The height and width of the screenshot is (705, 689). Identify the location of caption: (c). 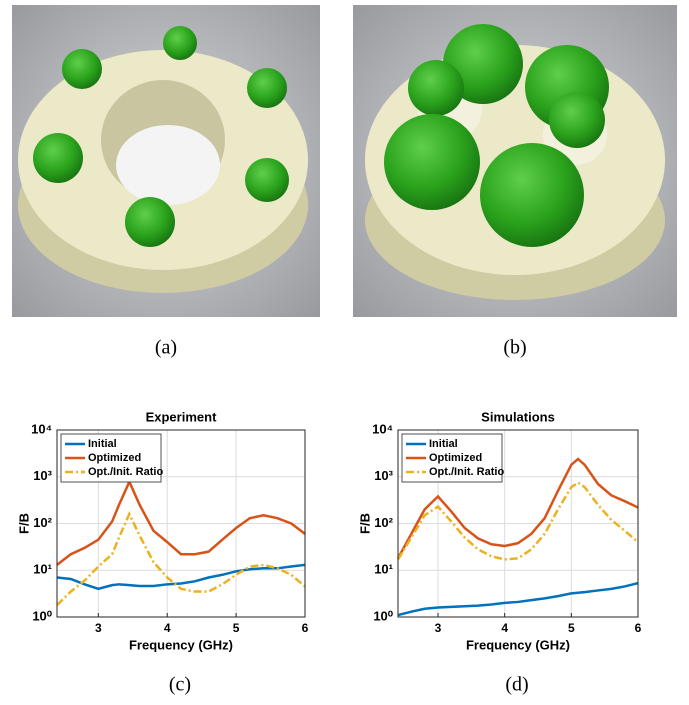
(180, 685).